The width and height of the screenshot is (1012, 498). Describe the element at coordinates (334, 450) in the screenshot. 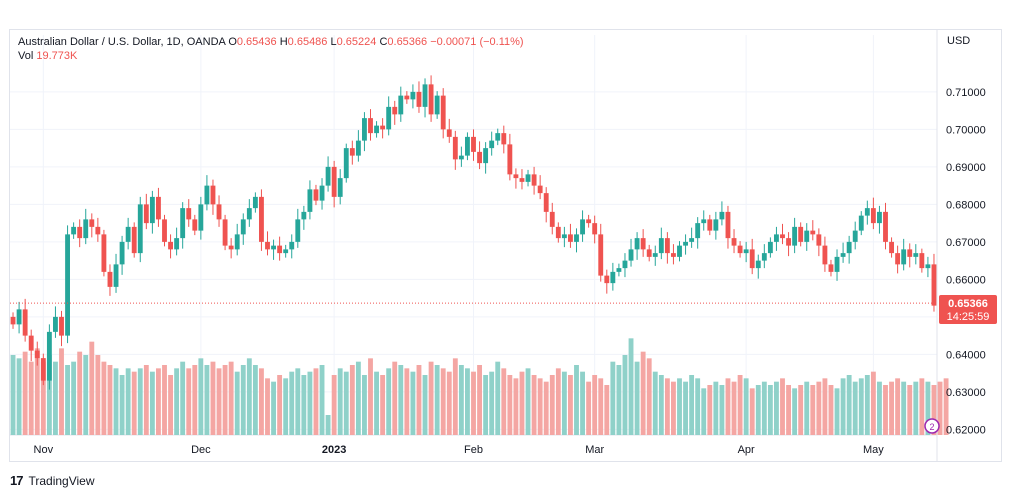

I see `time-tick-label: 2023` at that location.